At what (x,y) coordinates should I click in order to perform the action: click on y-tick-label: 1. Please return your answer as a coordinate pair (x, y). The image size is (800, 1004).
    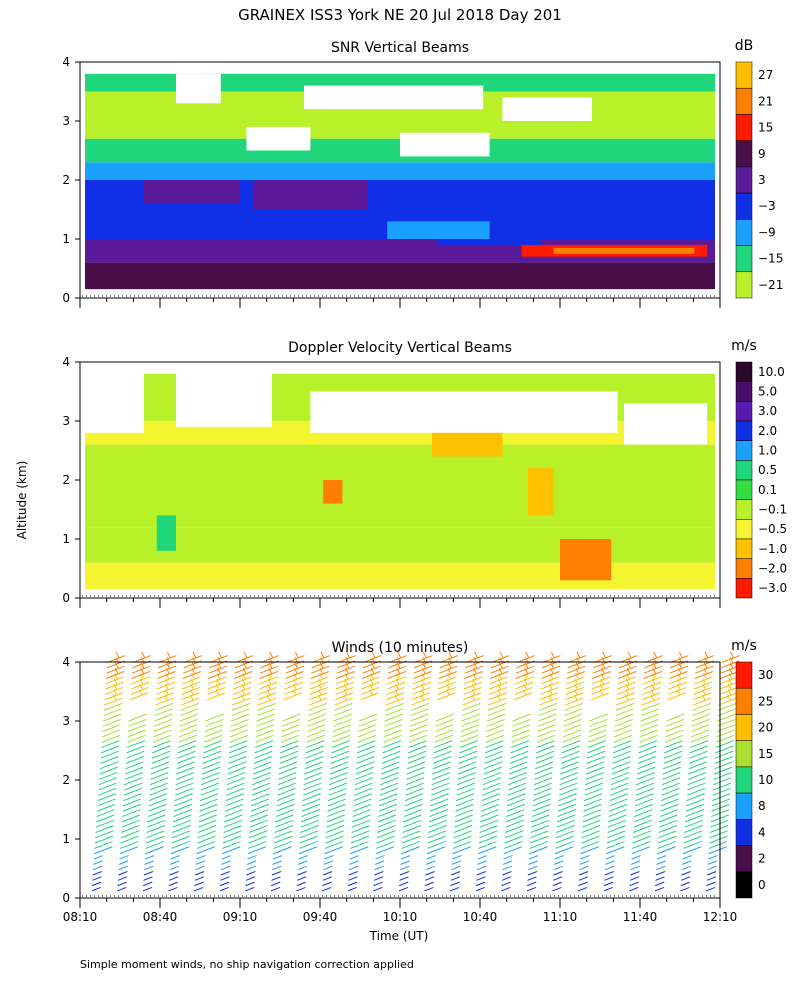
    Looking at the image, I should click on (66, 839).